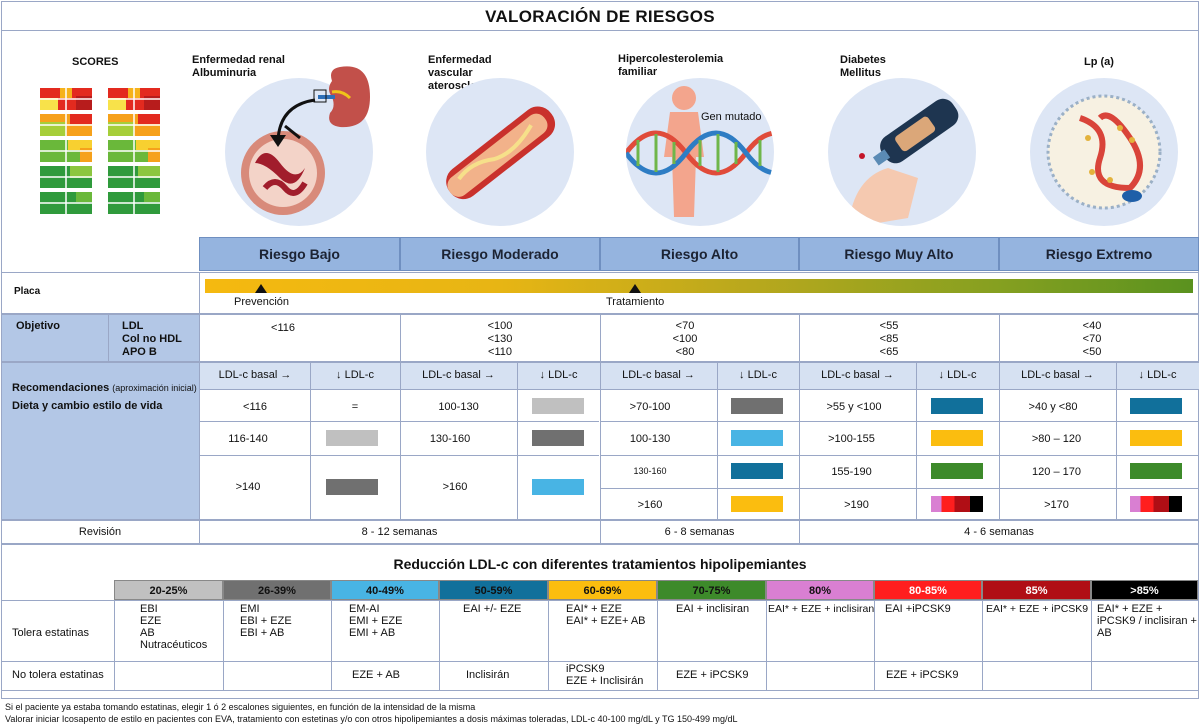 Image resolution: width=1200 pixels, height=726 pixels. I want to click on curved-arrow-icon, so click(295, 125).